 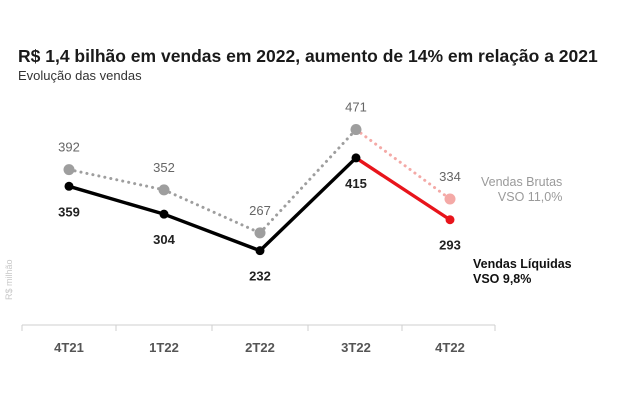 What do you see at coordinates (164, 190) in the screenshot?
I see `point-gross-1T22` at bounding box center [164, 190].